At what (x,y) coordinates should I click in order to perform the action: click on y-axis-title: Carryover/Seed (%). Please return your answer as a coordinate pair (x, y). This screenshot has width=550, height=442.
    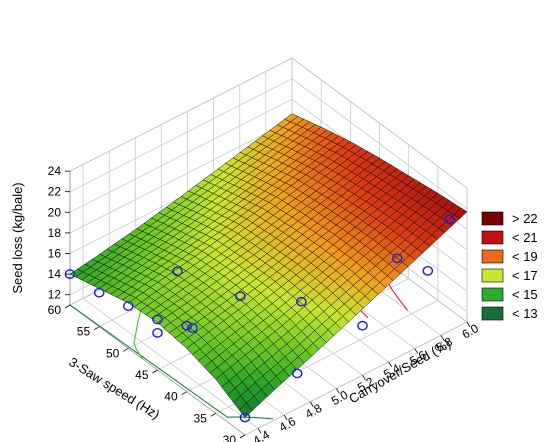
    Looking at the image, I should click on (399, 371).